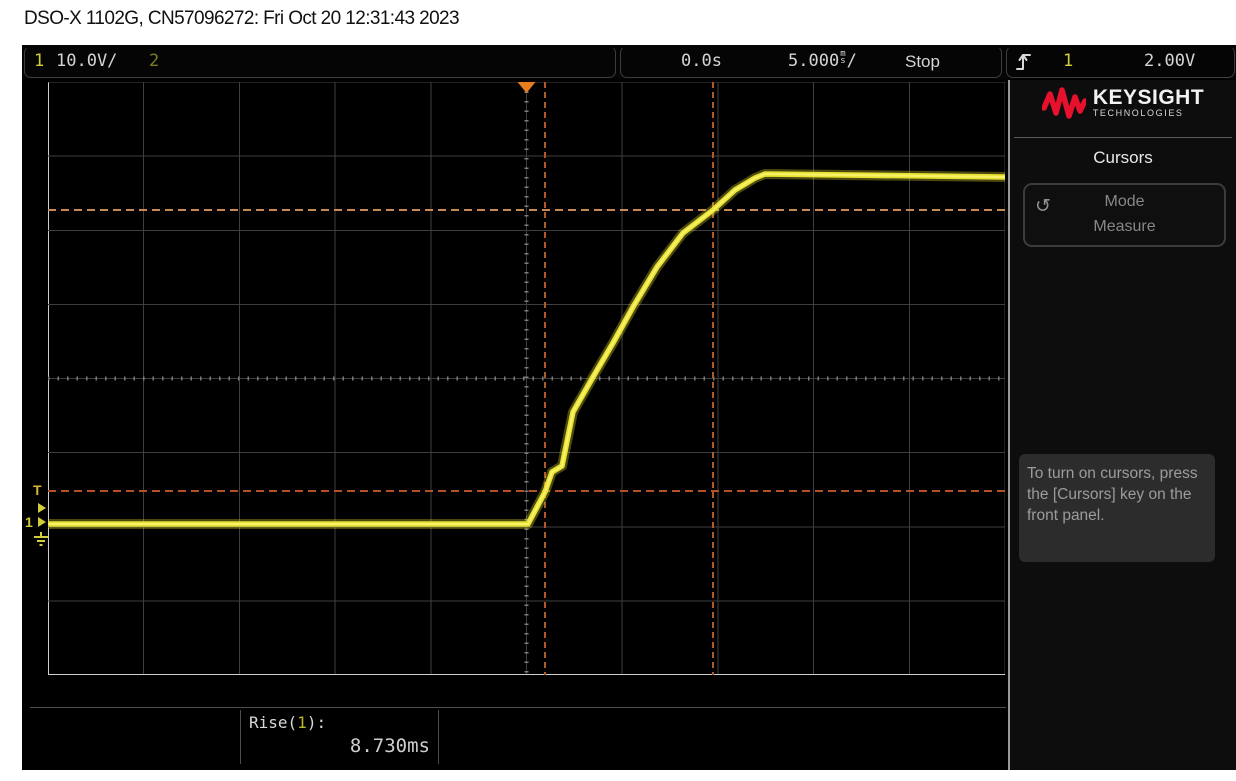  Describe the element at coordinates (1123, 137) in the screenshot. I see `sidebar-divider` at that location.